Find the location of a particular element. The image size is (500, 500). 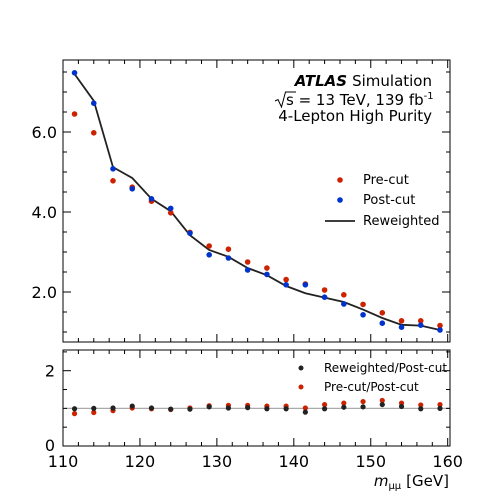

legend-marker-reweighted-ratio is located at coordinates (301, 368).